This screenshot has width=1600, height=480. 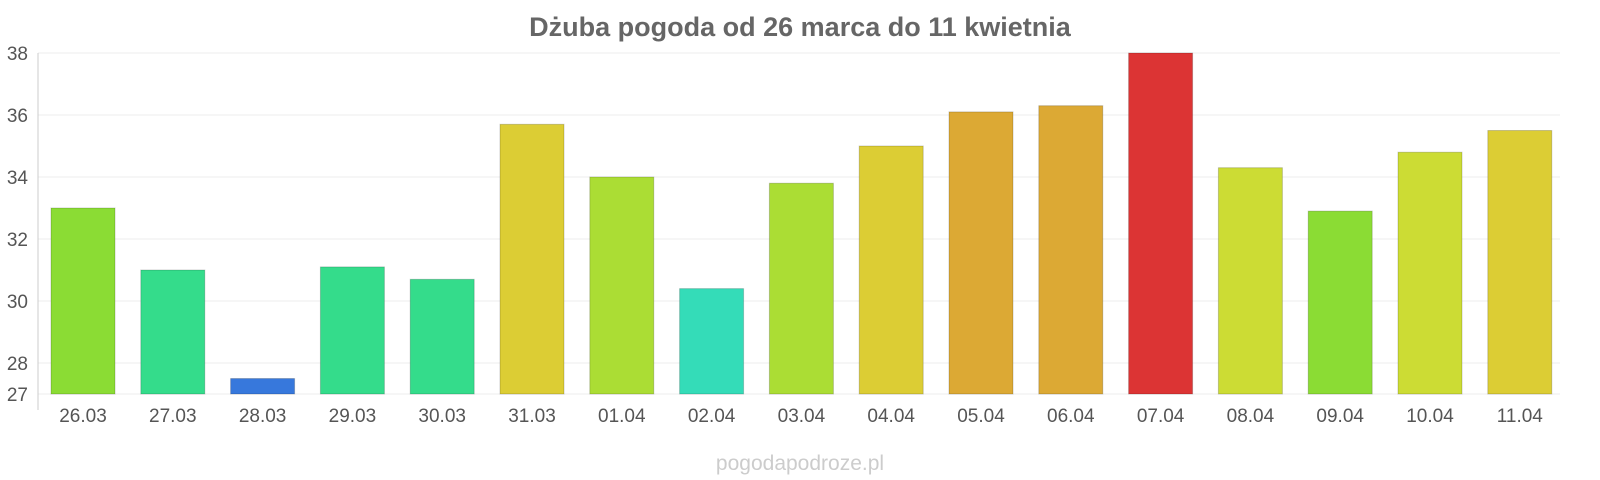 What do you see at coordinates (1251, 416) in the screenshot?
I see `x-tick-label: 08.04` at bounding box center [1251, 416].